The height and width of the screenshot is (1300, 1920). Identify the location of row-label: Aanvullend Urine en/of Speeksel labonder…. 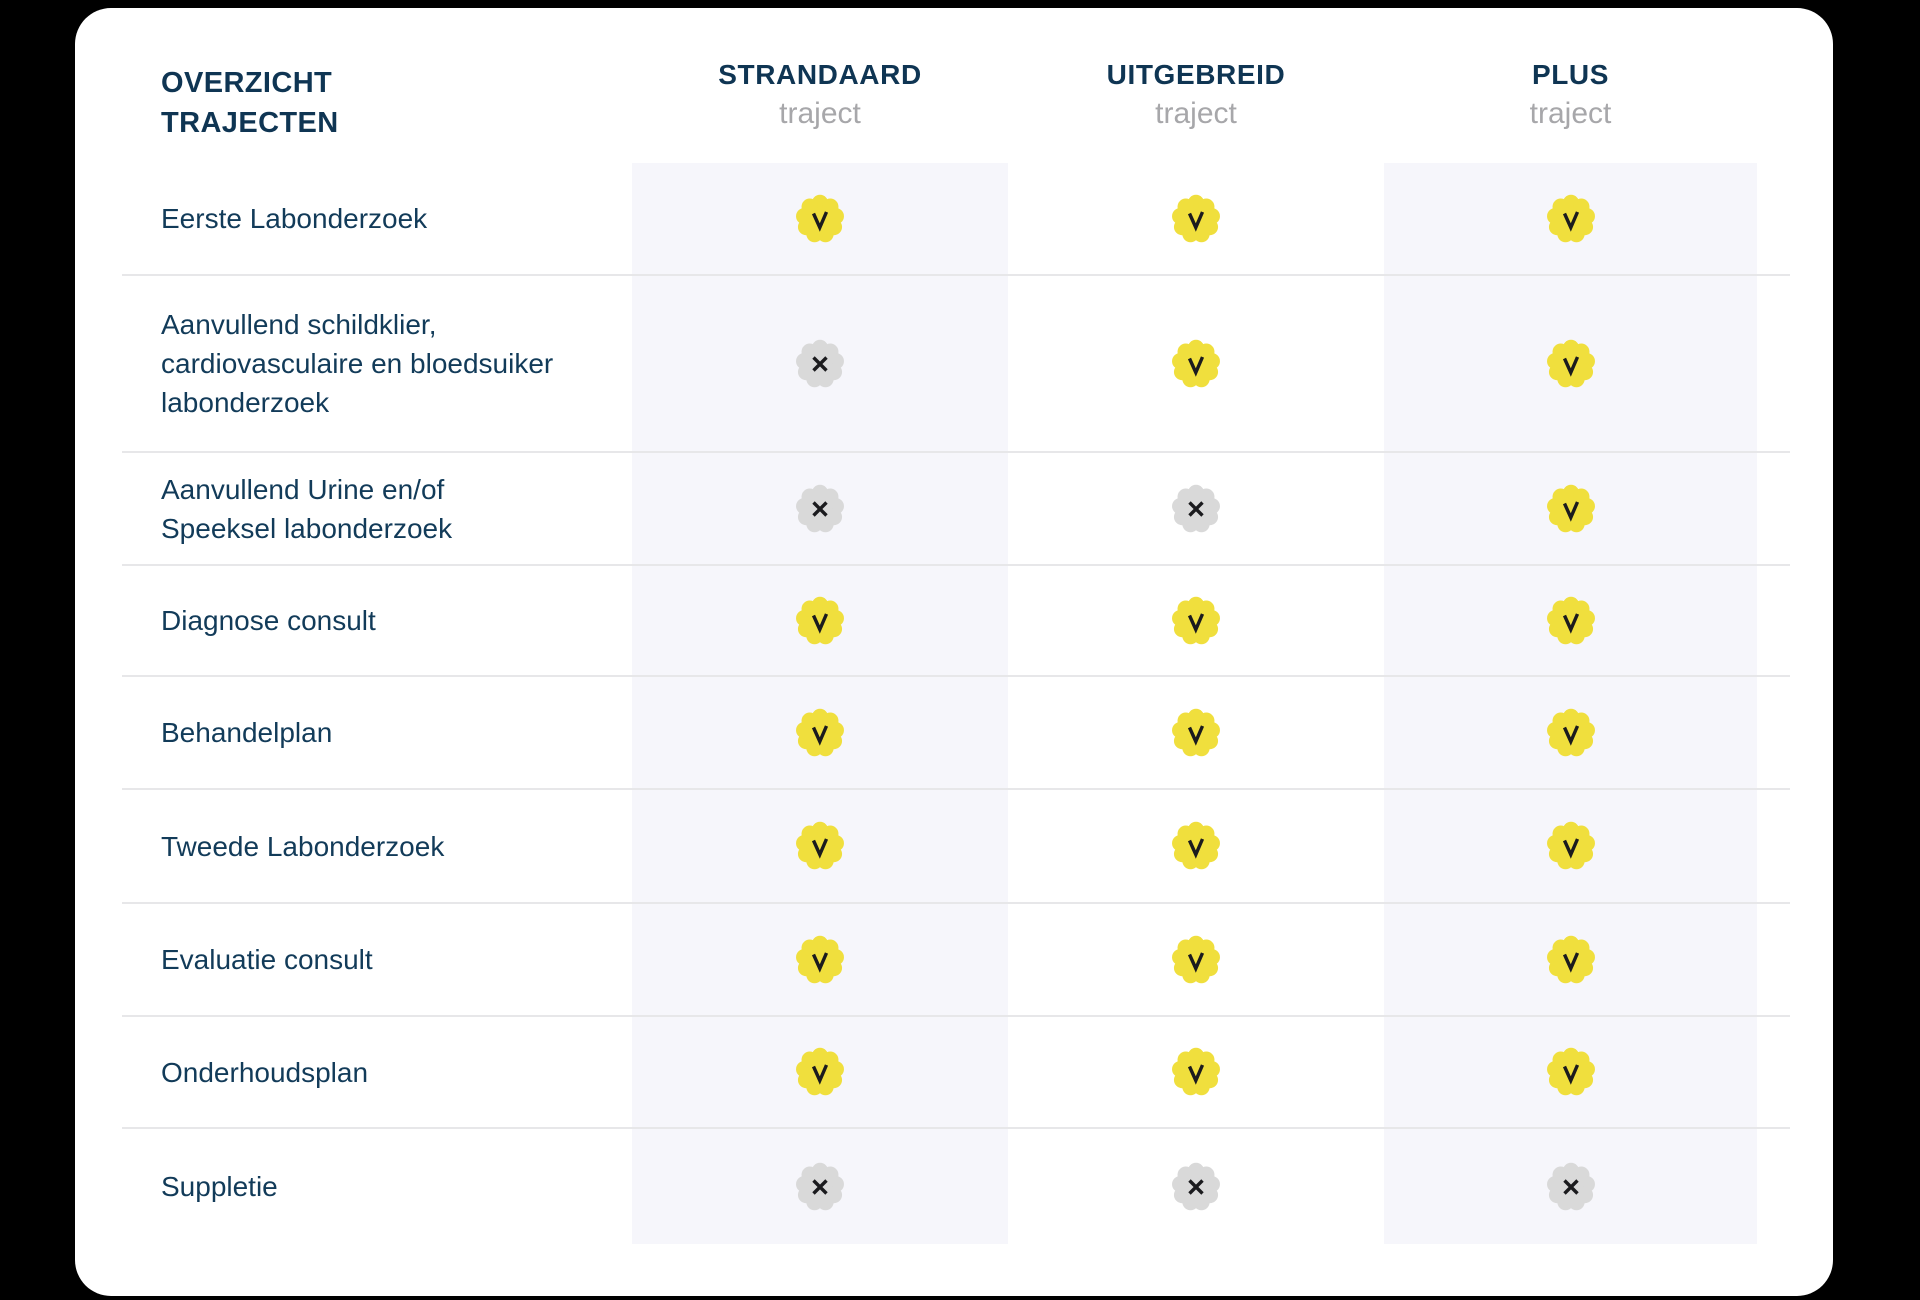
(377, 509).